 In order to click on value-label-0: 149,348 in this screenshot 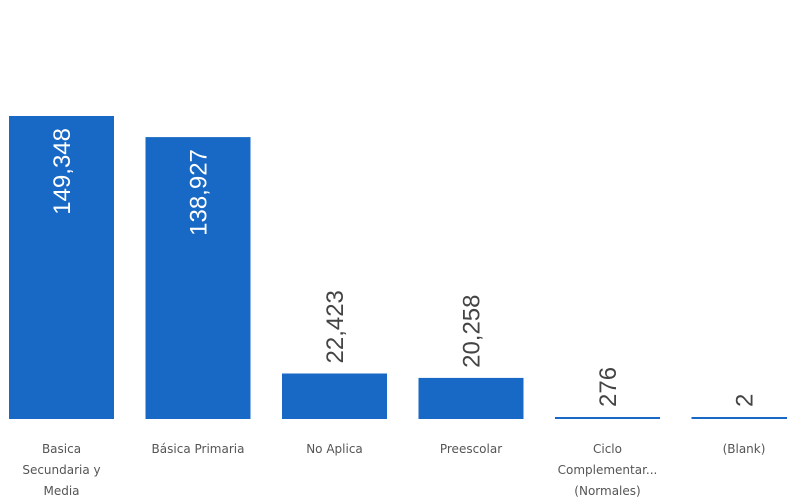, I will do `click(62, 171)`.